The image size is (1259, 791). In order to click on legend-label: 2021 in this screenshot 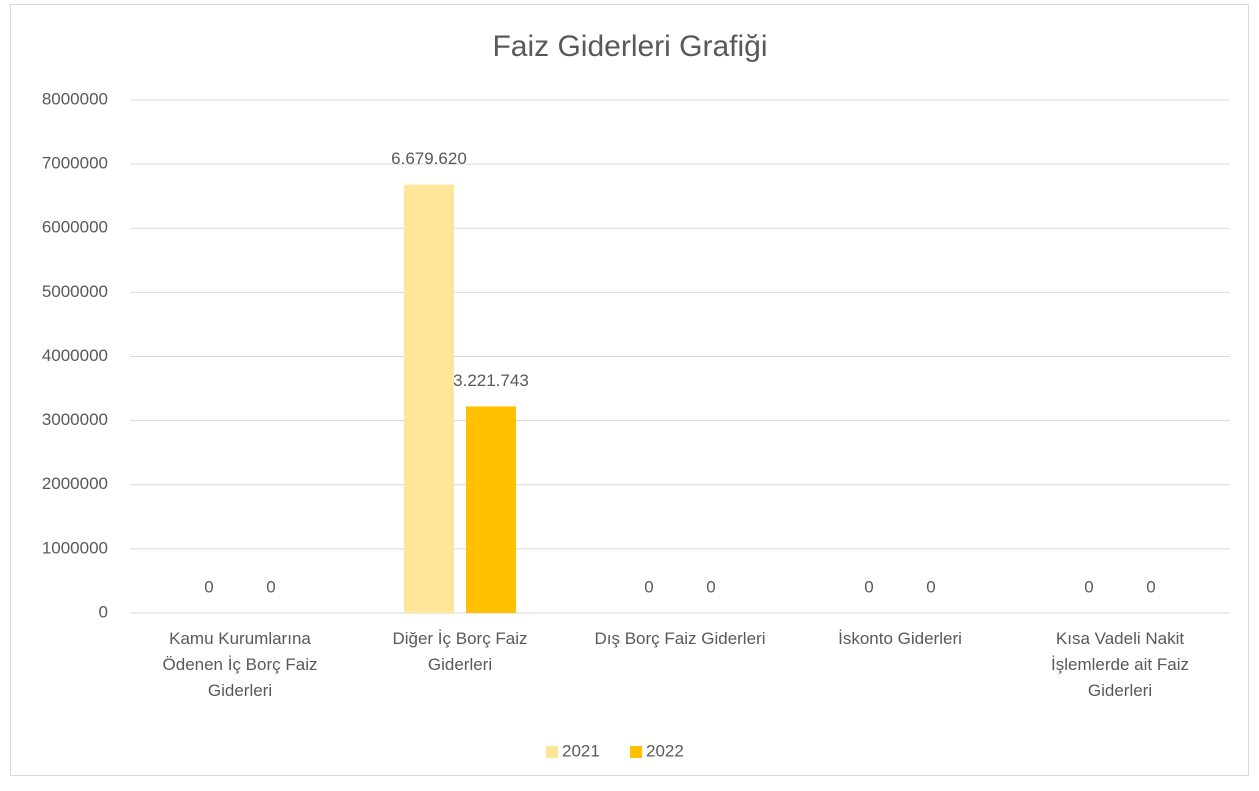, I will do `click(581, 750)`.